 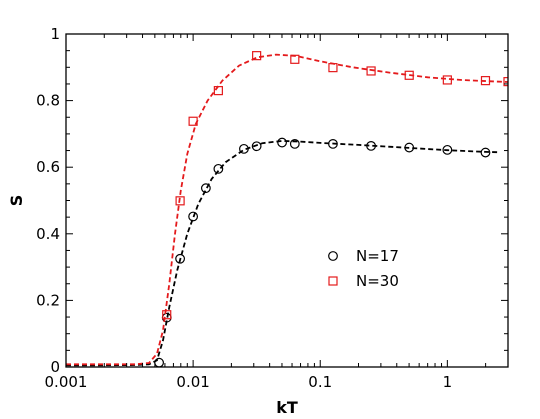 I want to click on x-tick-label: 1, so click(x=448, y=382).